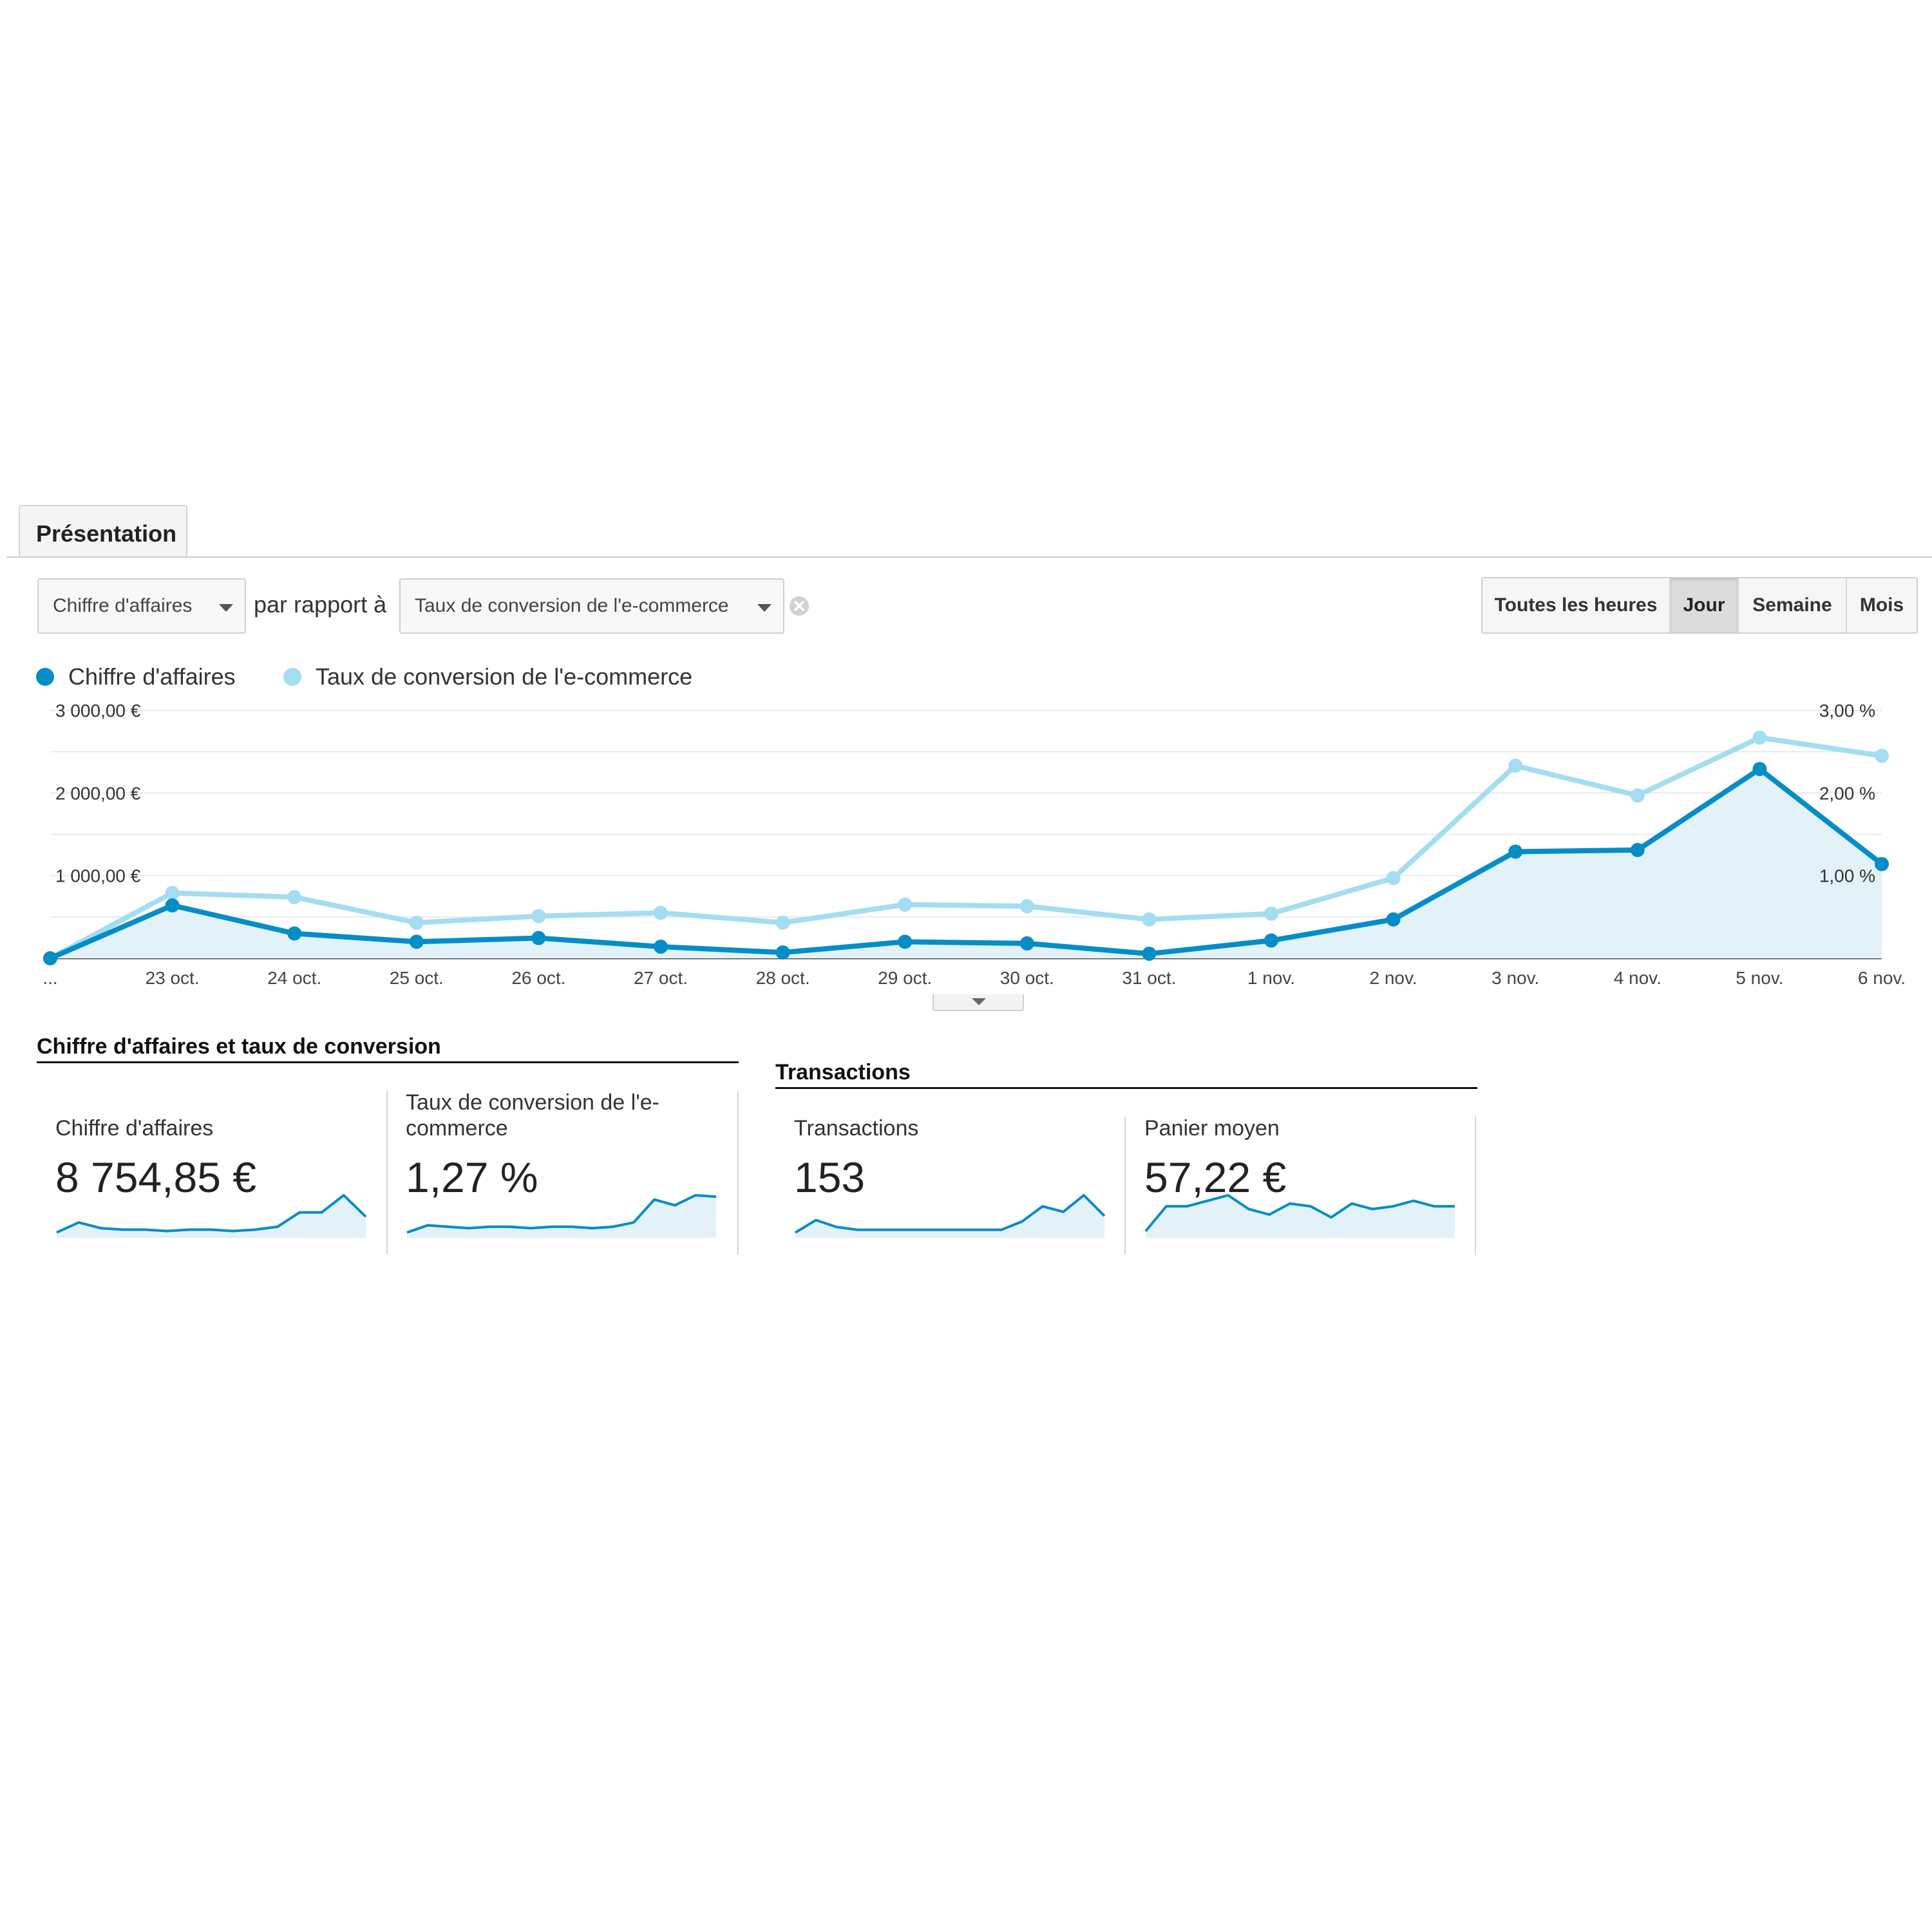 The width and height of the screenshot is (1932, 1932). I want to click on chart-resize-handle, so click(978, 1003).